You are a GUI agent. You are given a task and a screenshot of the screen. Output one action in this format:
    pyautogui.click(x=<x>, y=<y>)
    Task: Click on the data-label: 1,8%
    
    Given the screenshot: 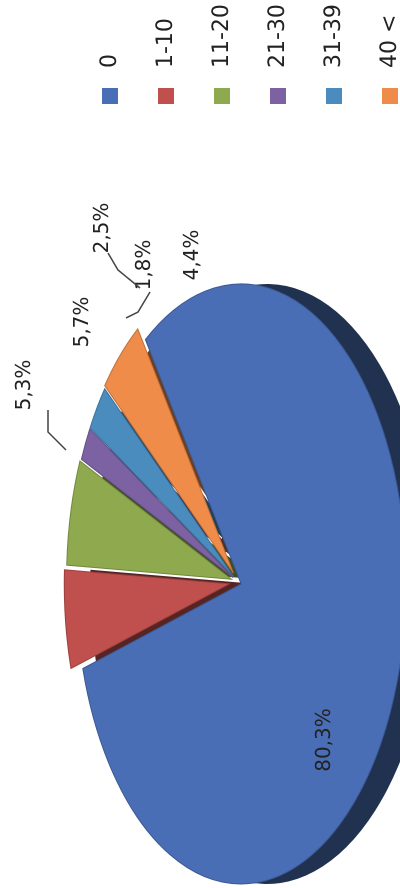 What is the action you would take?
    pyautogui.click(x=143, y=265)
    